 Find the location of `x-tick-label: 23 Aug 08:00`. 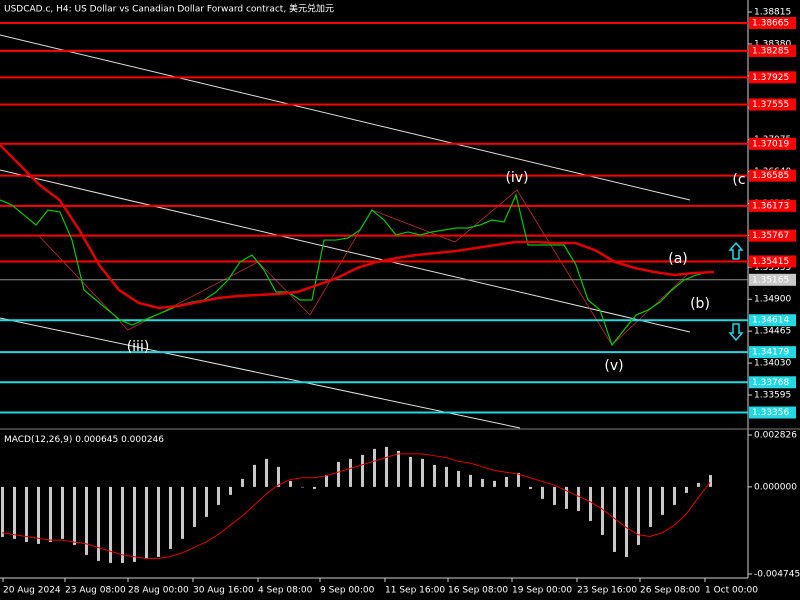

x-tick-label: 23 Aug 08:00 is located at coordinates (95, 591).